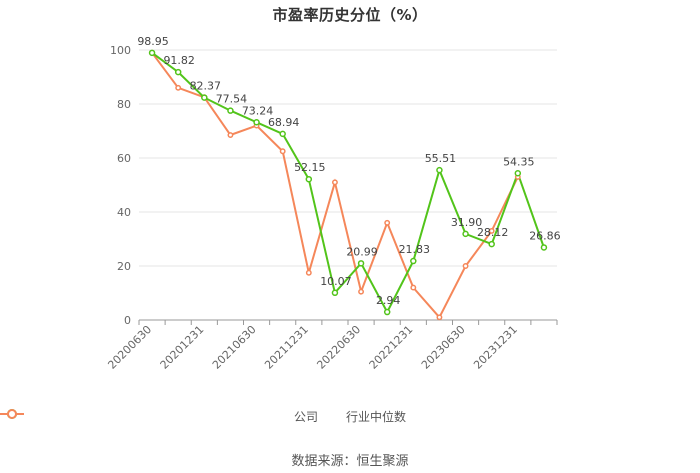 The image size is (700, 473). Describe the element at coordinates (441, 158) in the screenshot. I see `data-label: 55.51` at that location.